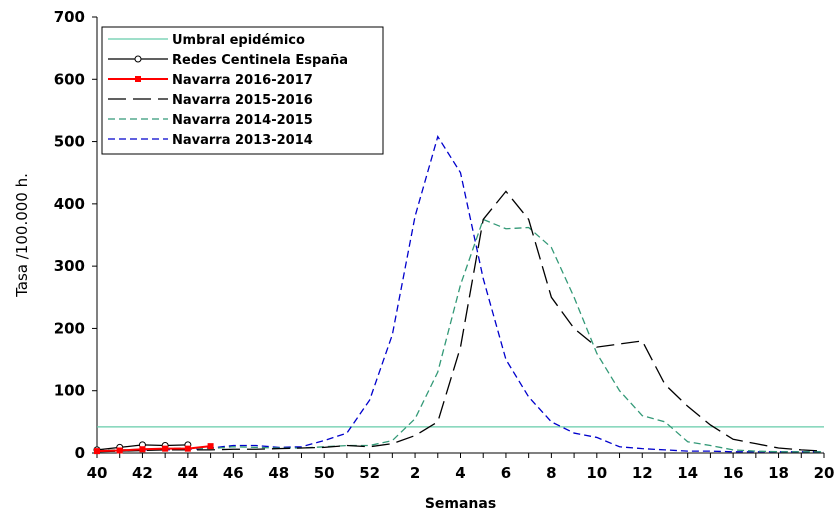 This screenshot has height=513, width=838. Describe the element at coordinates (242, 120) in the screenshot. I see `legend-label: Navarra 2014-2015` at that location.